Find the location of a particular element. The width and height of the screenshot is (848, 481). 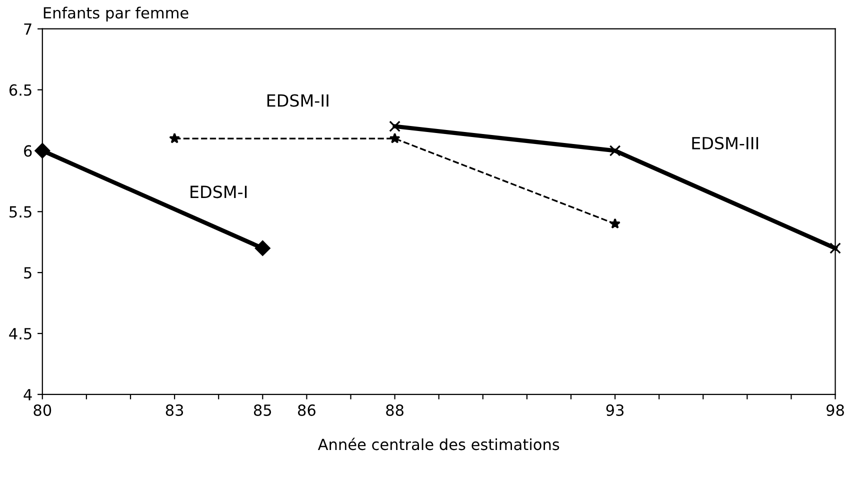

y-tick-label: 5 is located at coordinates (28, 273).